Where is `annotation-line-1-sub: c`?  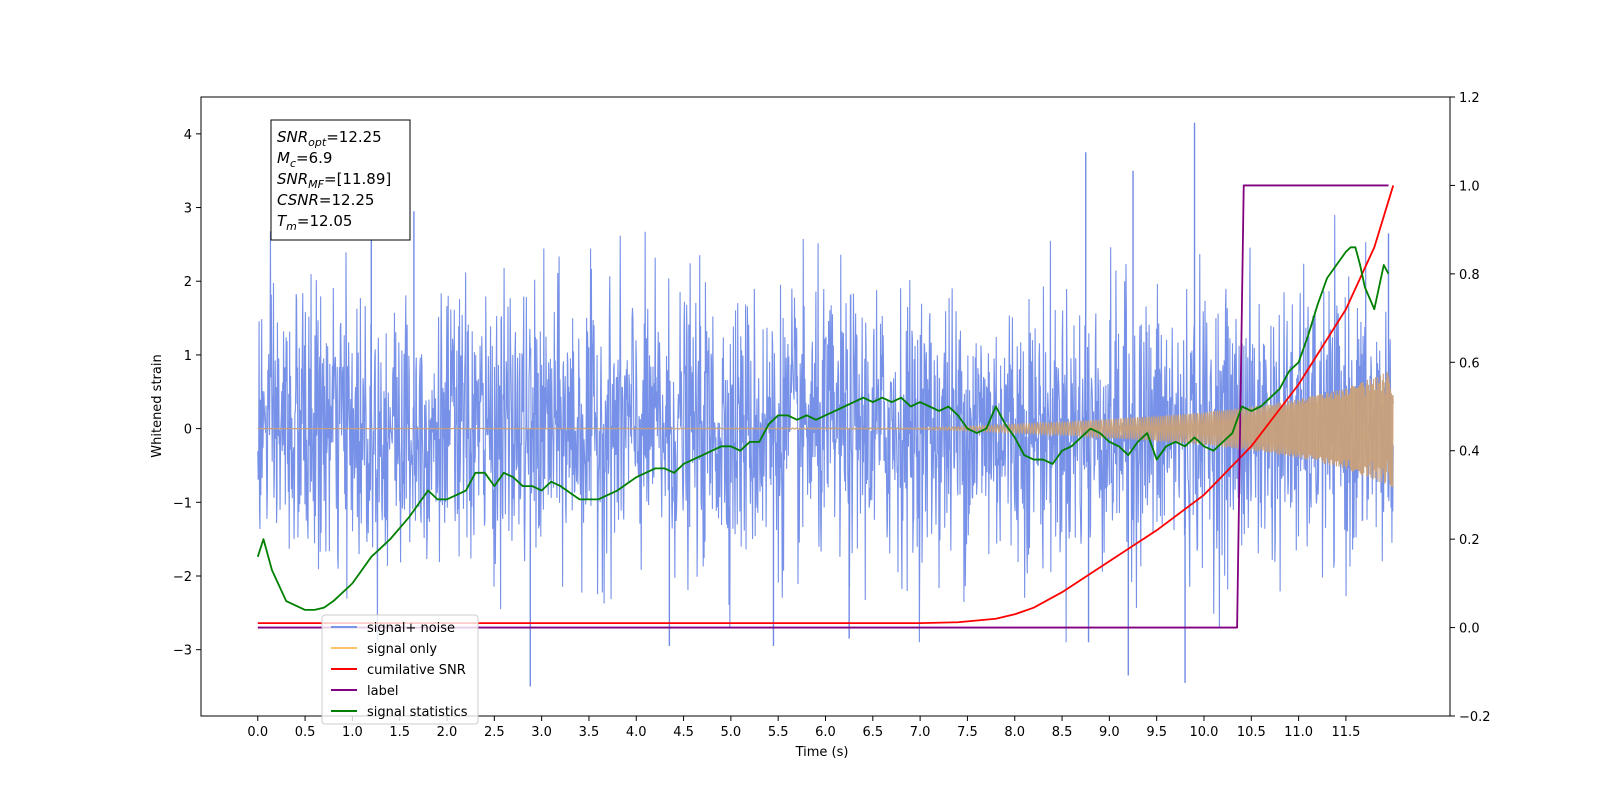 annotation-line-1-sub: c is located at coordinates (293, 163).